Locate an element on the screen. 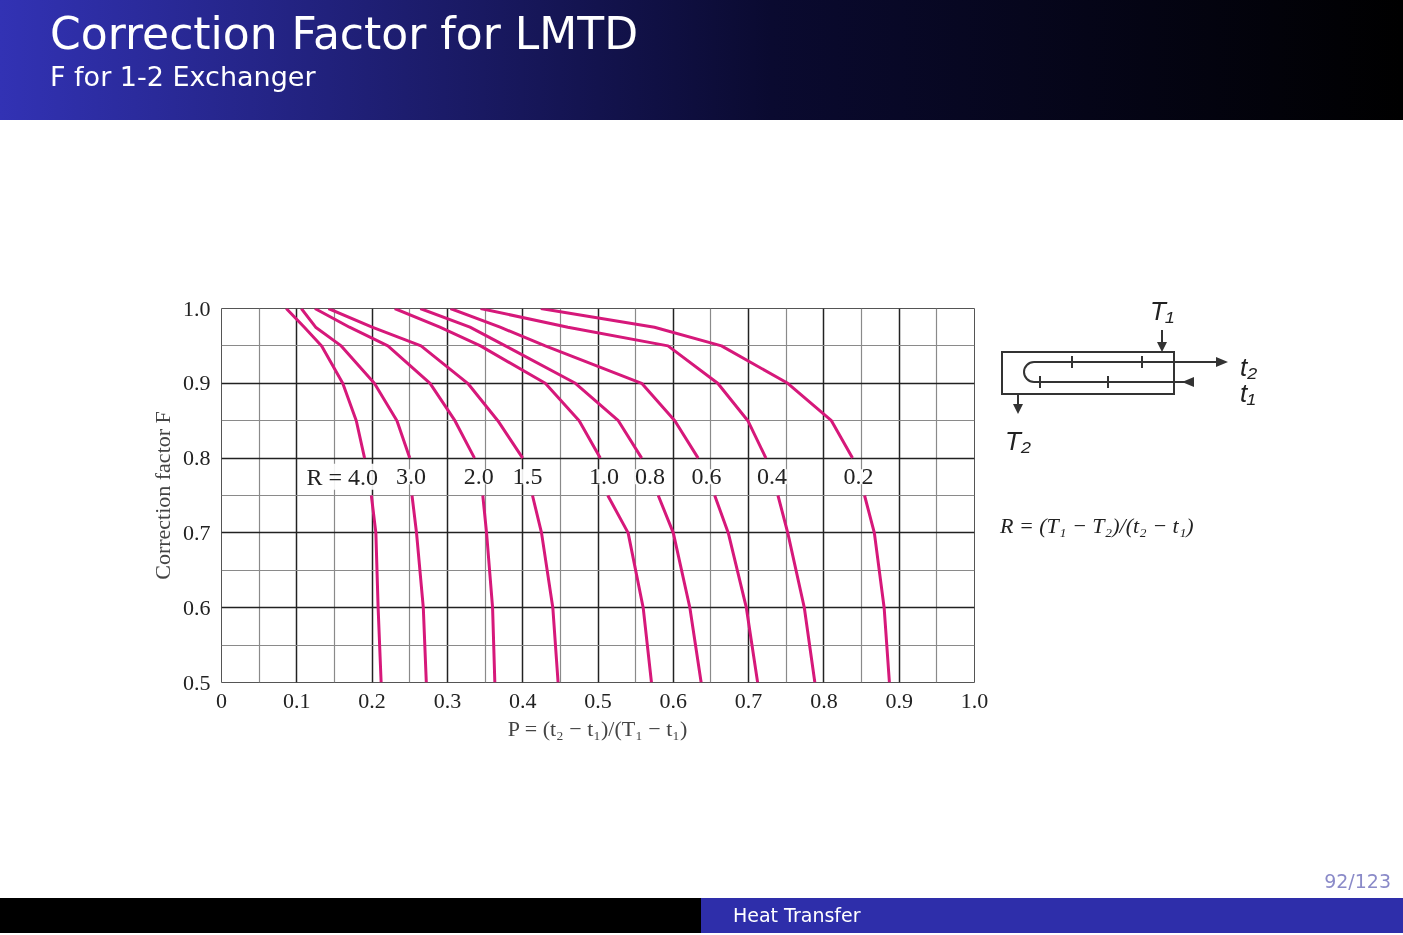 This screenshot has height=935, width=1403. series-label: R = 4.0 is located at coordinates (342, 476).